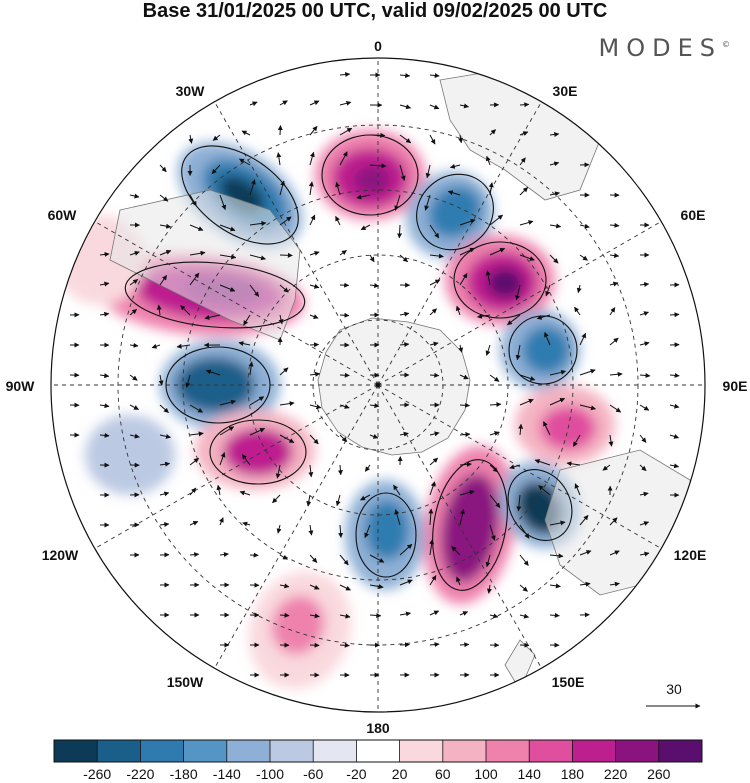 The width and height of the screenshot is (750, 783). Describe the element at coordinates (565, 91) in the screenshot. I see `lon-label-30e: 30E` at that location.